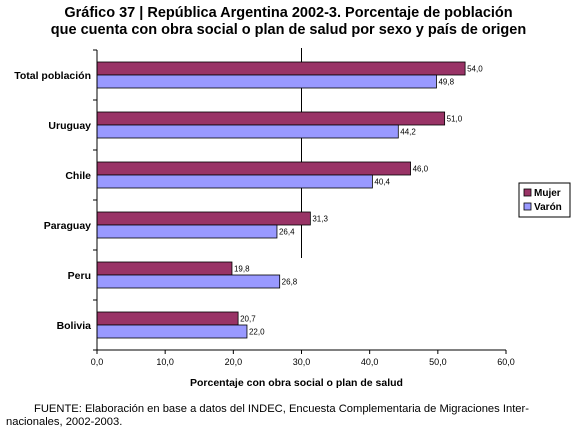  I want to click on data-label-varon-1: 44,2, so click(408, 132).